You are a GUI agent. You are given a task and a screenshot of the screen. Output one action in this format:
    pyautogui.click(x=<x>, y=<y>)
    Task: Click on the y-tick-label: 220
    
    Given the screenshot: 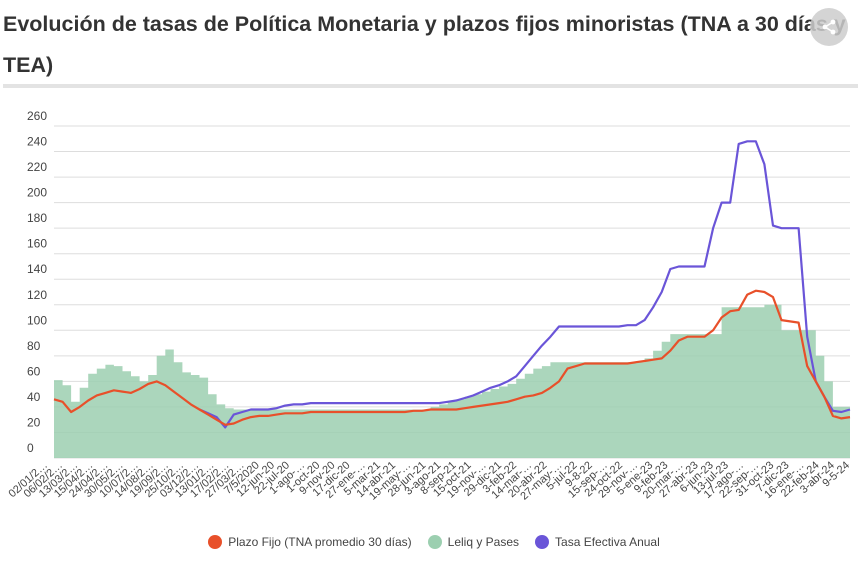 What is the action you would take?
    pyautogui.click(x=37, y=167)
    